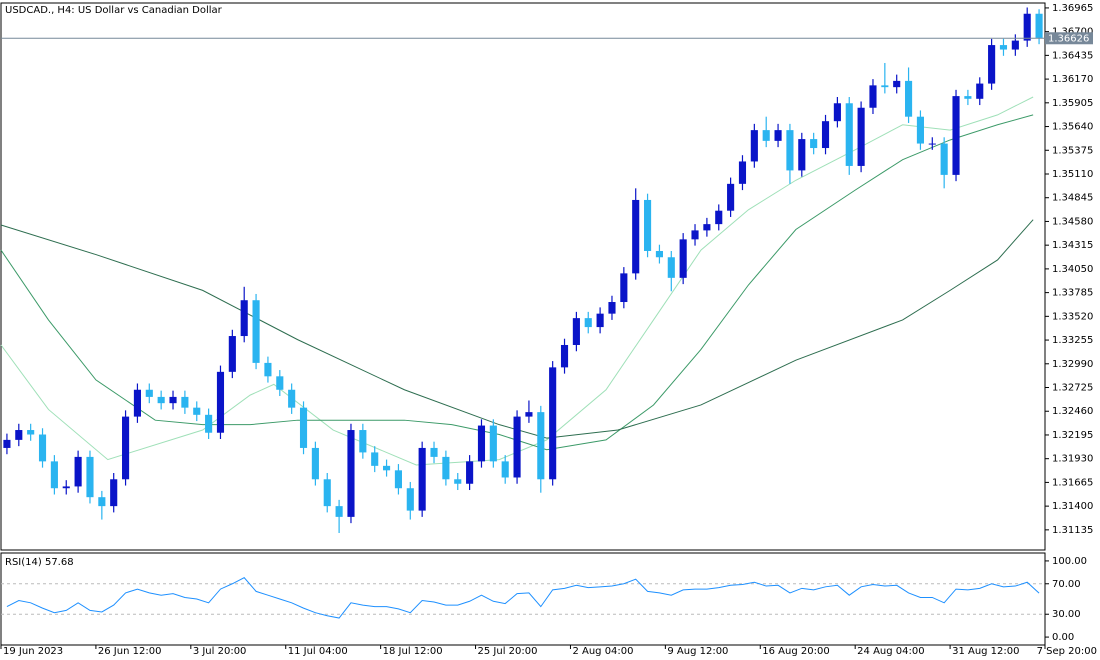 This screenshot has height=660, width=1100. Describe the element at coordinates (1072, 293) in the screenshot. I see `y-tick-label: 1.33785` at that location.